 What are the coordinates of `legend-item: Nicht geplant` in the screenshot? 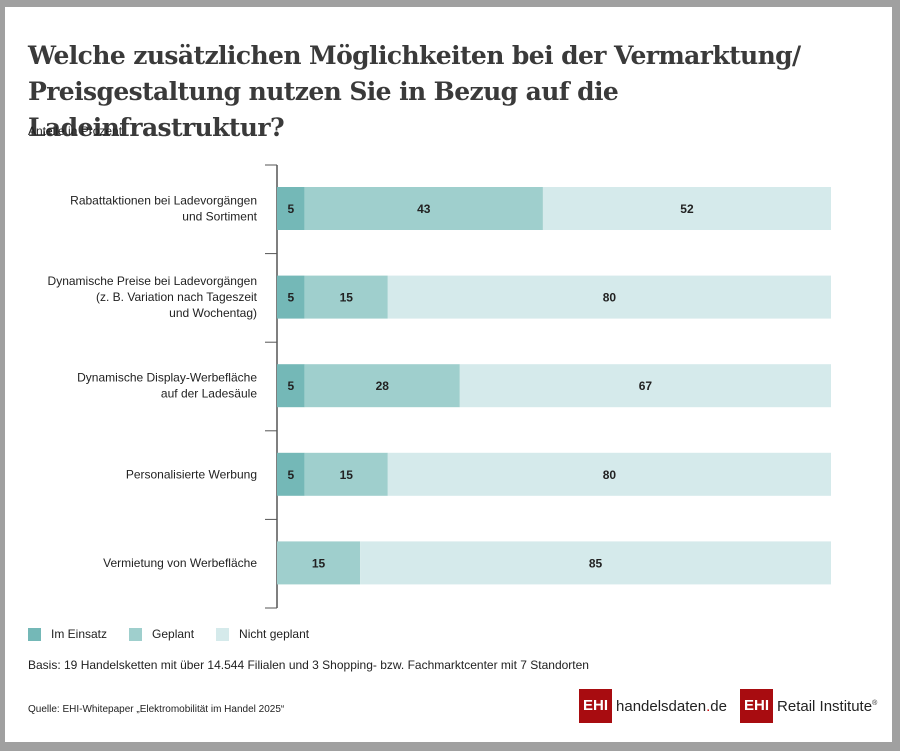 It's located at (262, 634).